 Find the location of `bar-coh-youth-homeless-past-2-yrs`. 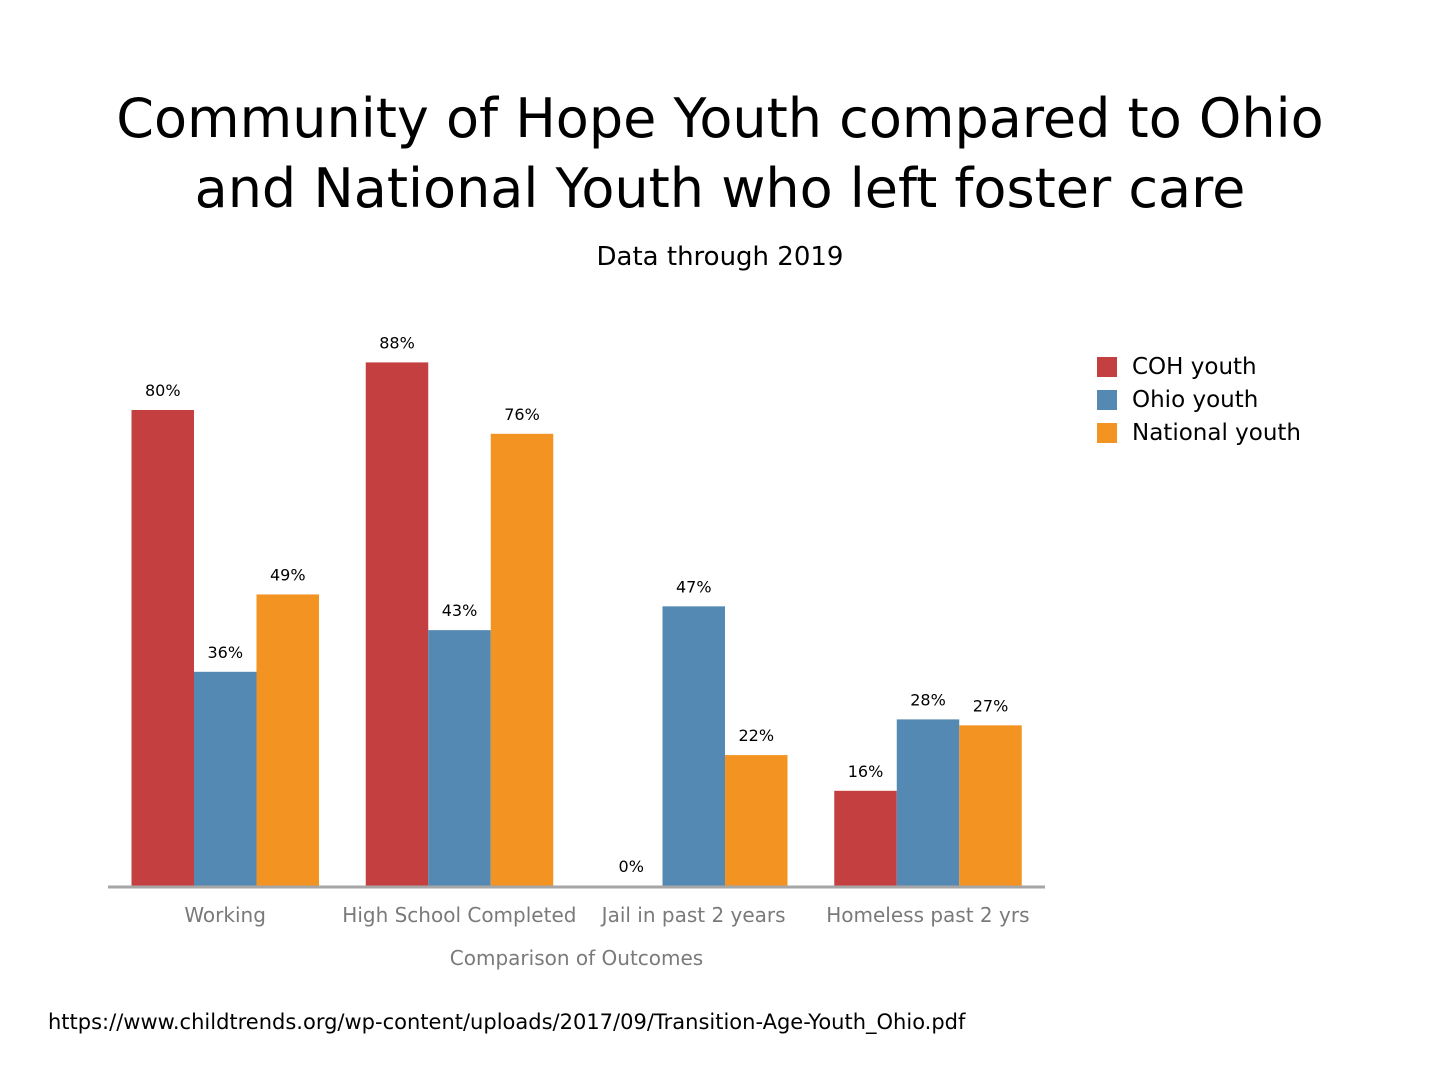

bar-coh-youth-homeless-past-2-yrs is located at coordinates (865, 838).